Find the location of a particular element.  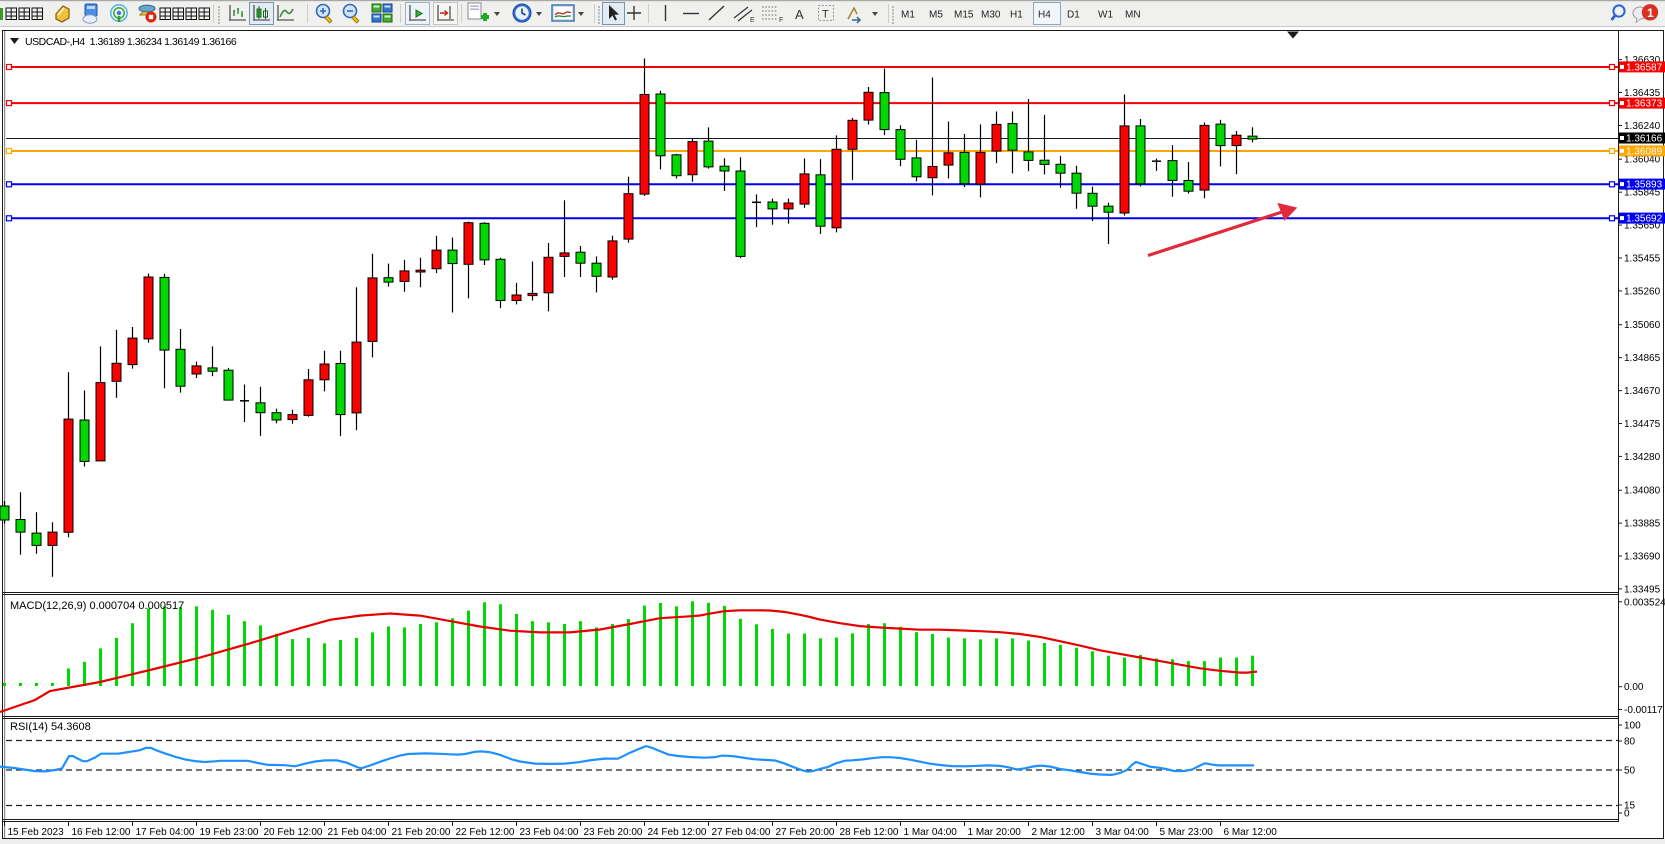

svg-text: 6 Mar 12:00 is located at coordinates (1251, 832).